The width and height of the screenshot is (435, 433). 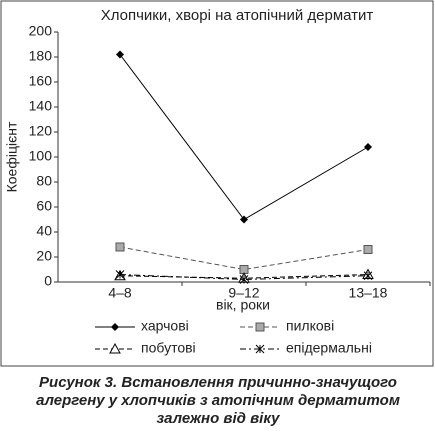 What do you see at coordinates (44, 231) in the screenshot?
I see `y-tick-label: 40` at bounding box center [44, 231].